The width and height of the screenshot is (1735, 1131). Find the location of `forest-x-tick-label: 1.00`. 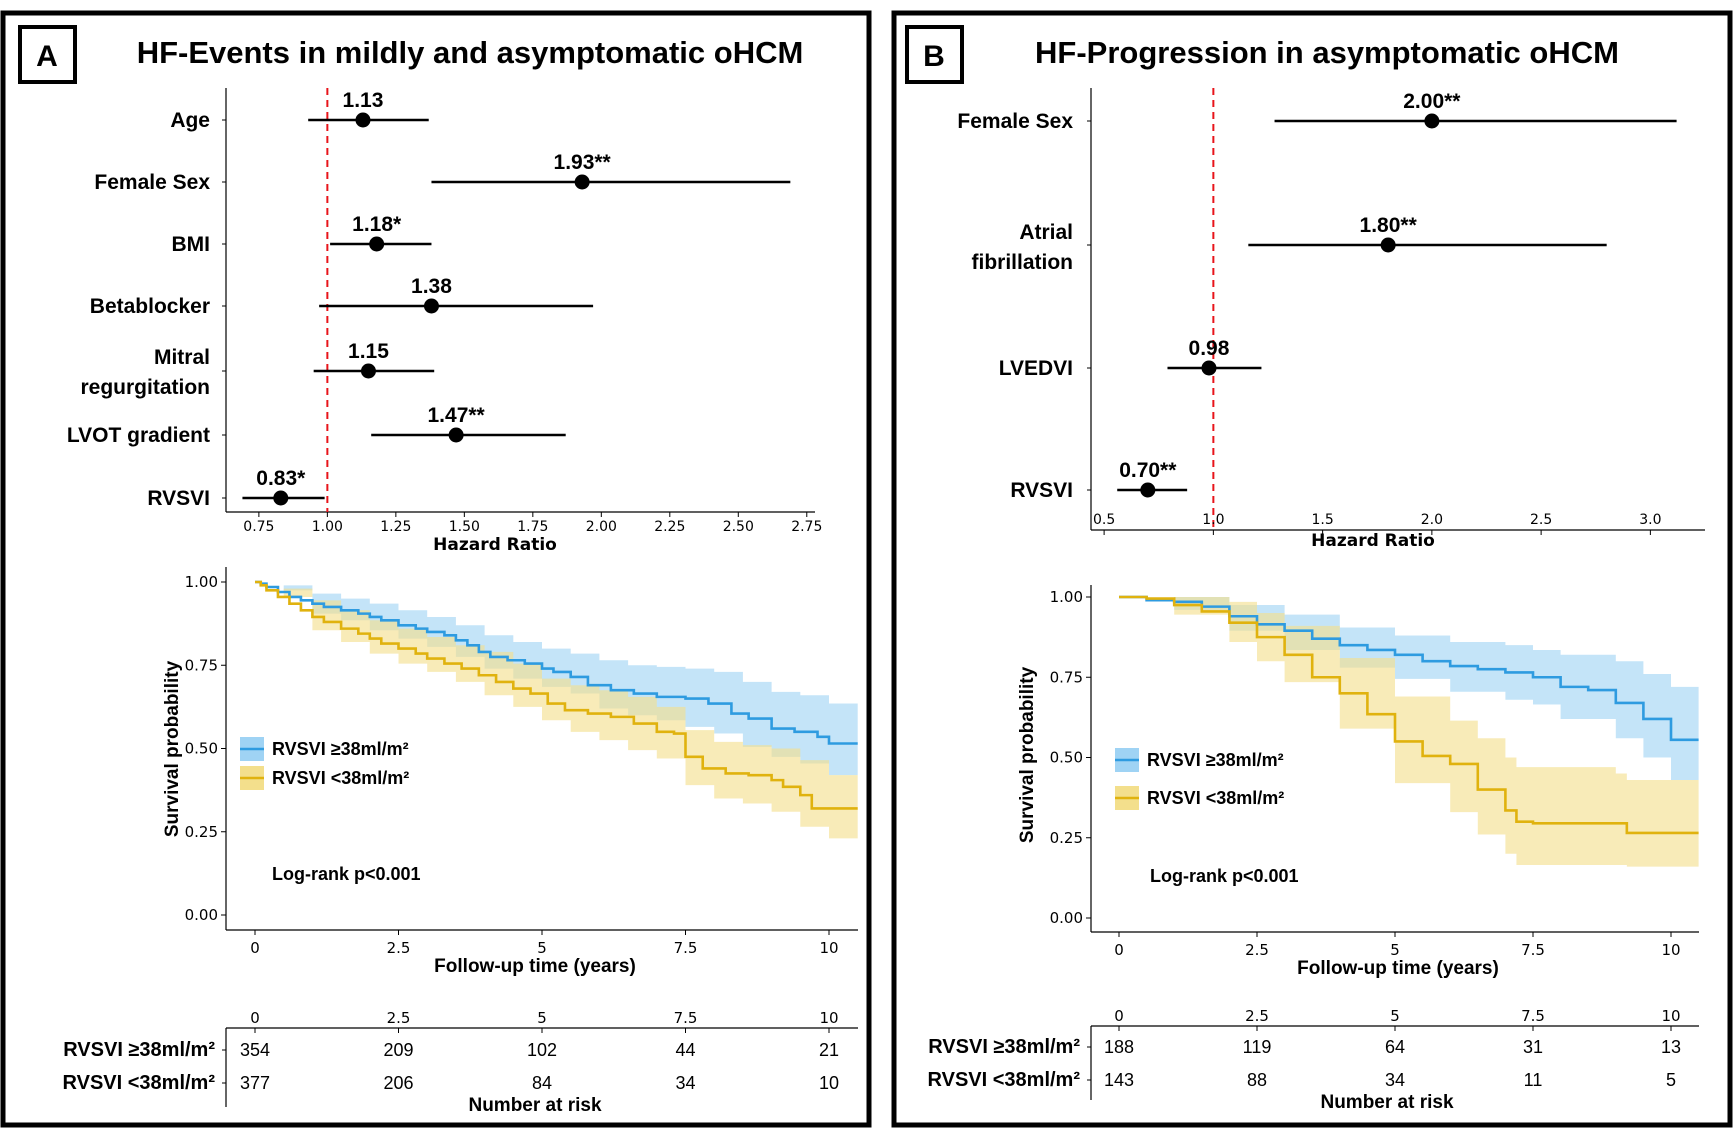

forest-x-tick-label: 1.00 is located at coordinates (327, 527).